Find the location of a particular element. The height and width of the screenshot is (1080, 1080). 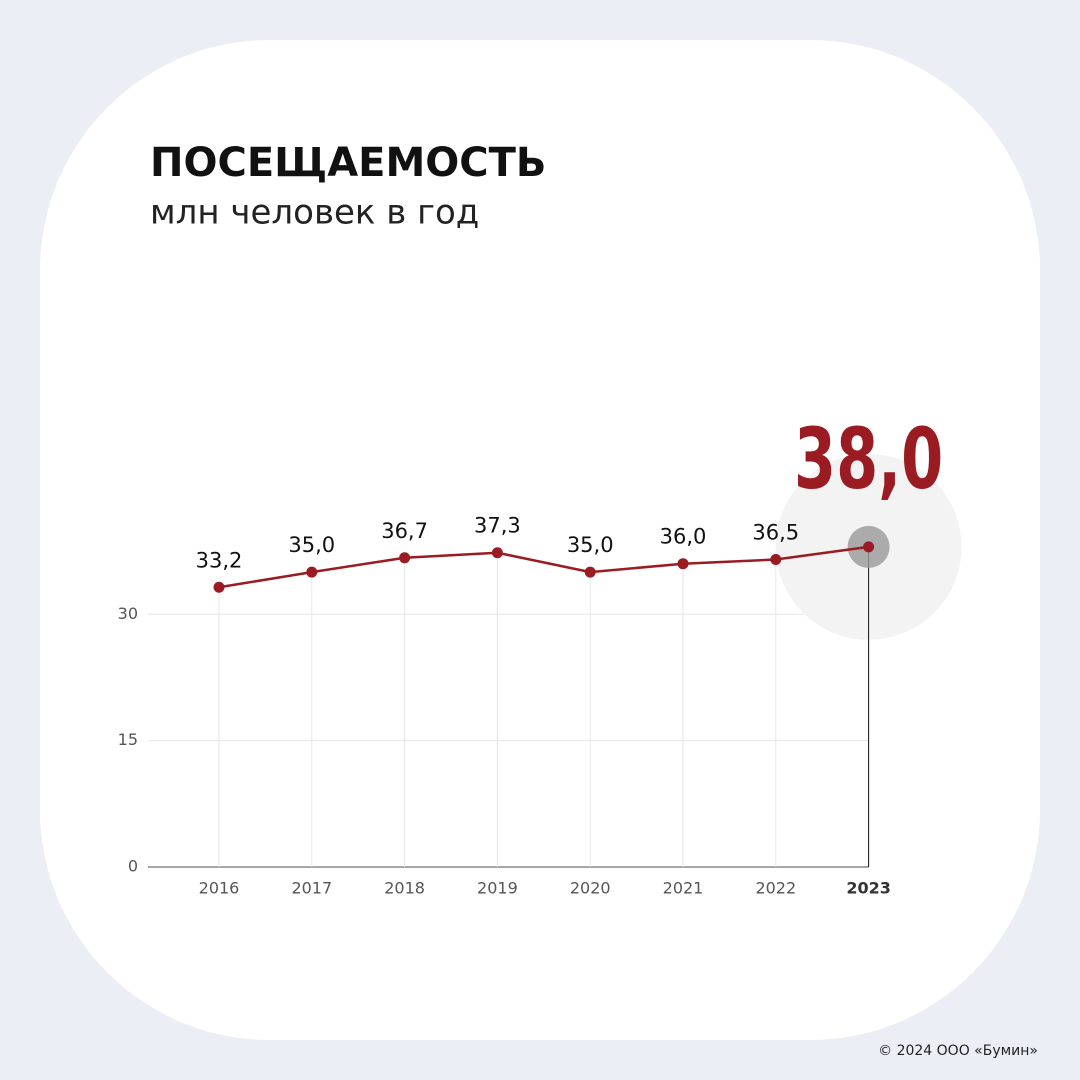

value-label: 33,2 is located at coordinates (219, 560).